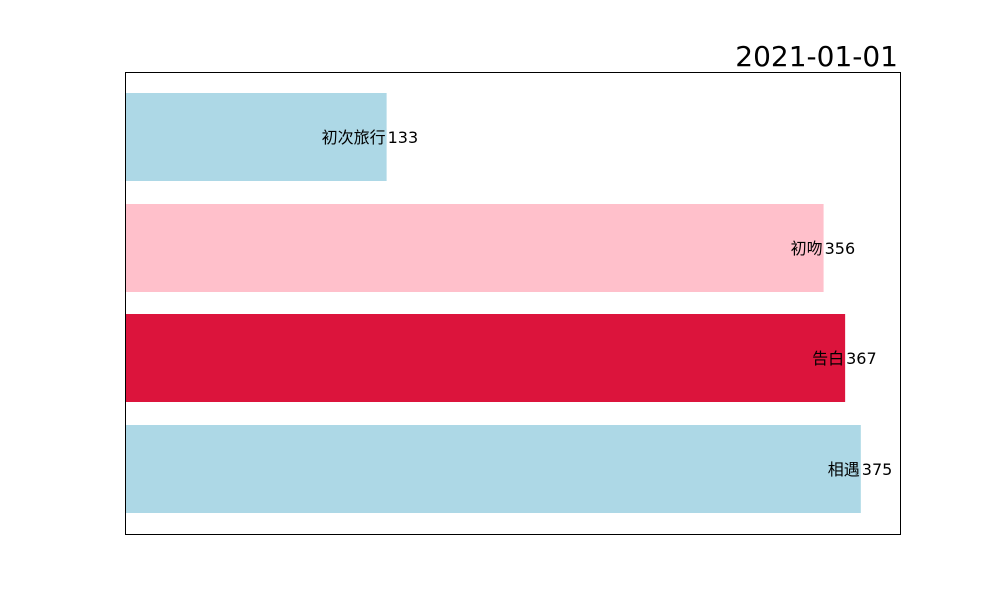 This screenshot has height=600, width=1000. Describe the element at coordinates (354, 137) in the screenshot. I see `bar-category-label: 初次旅行` at that location.